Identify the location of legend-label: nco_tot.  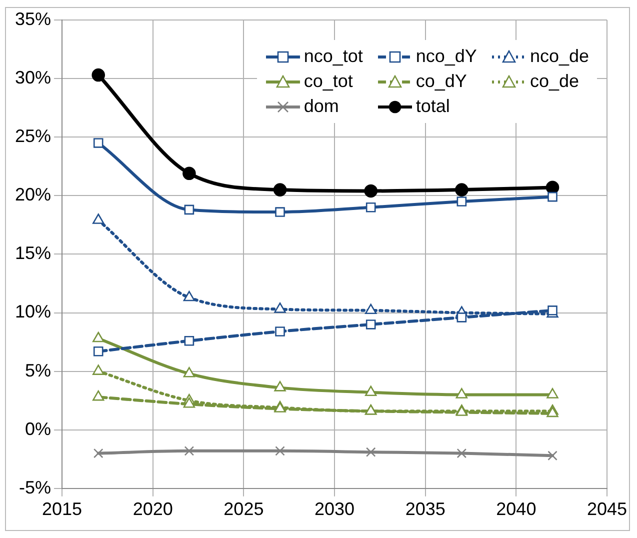
(333, 56).